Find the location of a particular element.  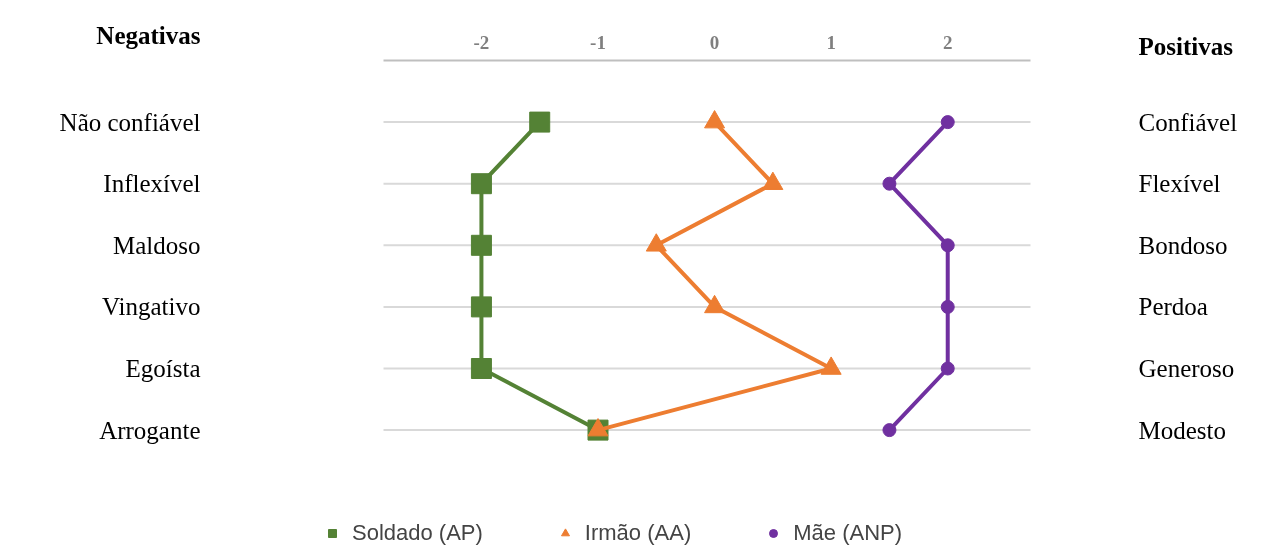

y-tick-label: Arrogante is located at coordinates (150, 430).